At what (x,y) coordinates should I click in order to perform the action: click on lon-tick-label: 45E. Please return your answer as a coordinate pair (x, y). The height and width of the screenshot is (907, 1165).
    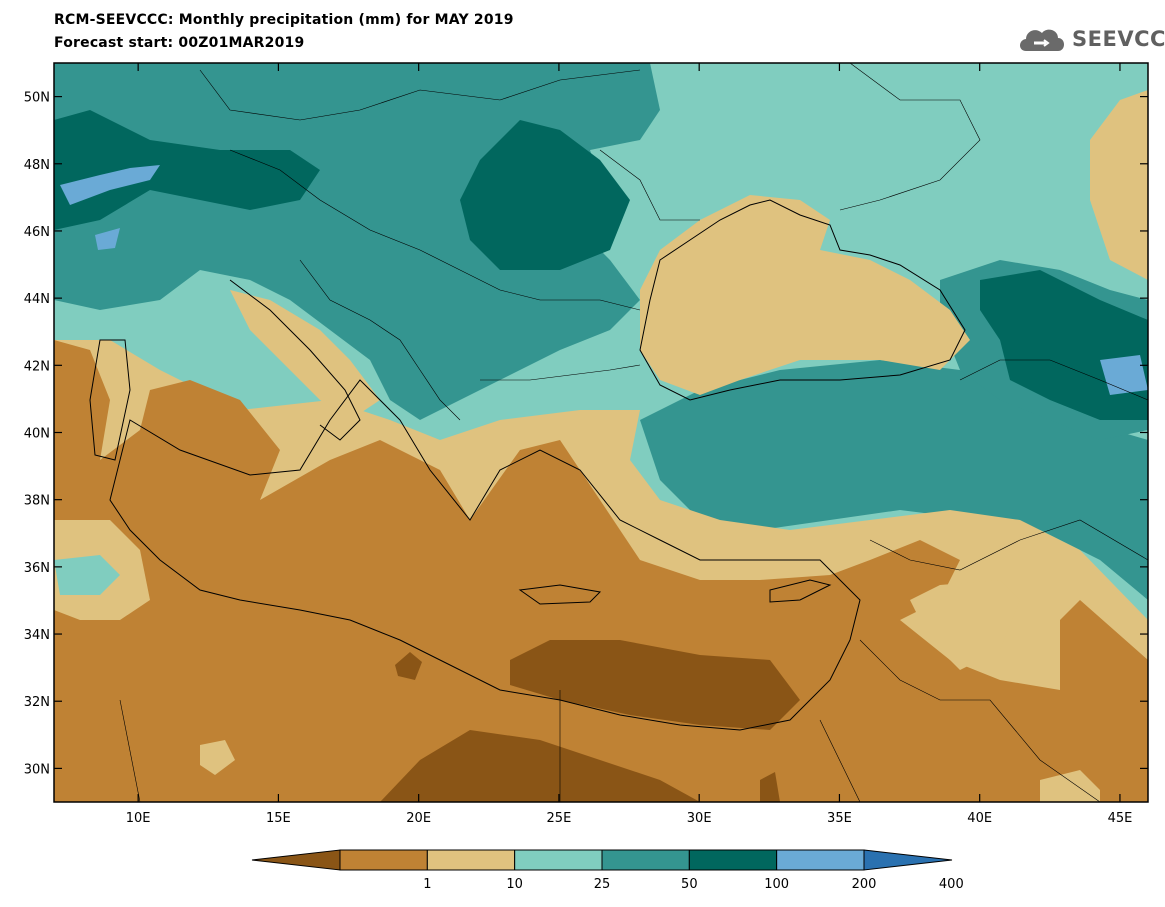
    Looking at the image, I should click on (1120, 818).